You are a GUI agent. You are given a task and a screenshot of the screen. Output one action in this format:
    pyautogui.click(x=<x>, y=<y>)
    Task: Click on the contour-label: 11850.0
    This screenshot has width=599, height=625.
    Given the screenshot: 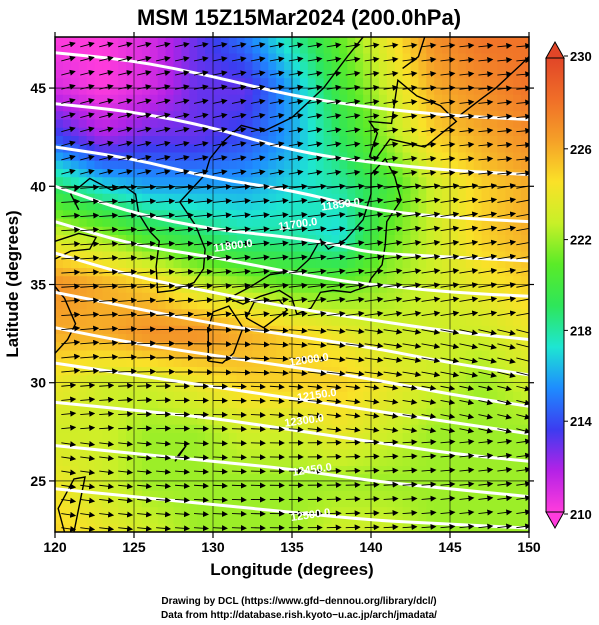 What is the action you would take?
    pyautogui.click(x=340, y=204)
    